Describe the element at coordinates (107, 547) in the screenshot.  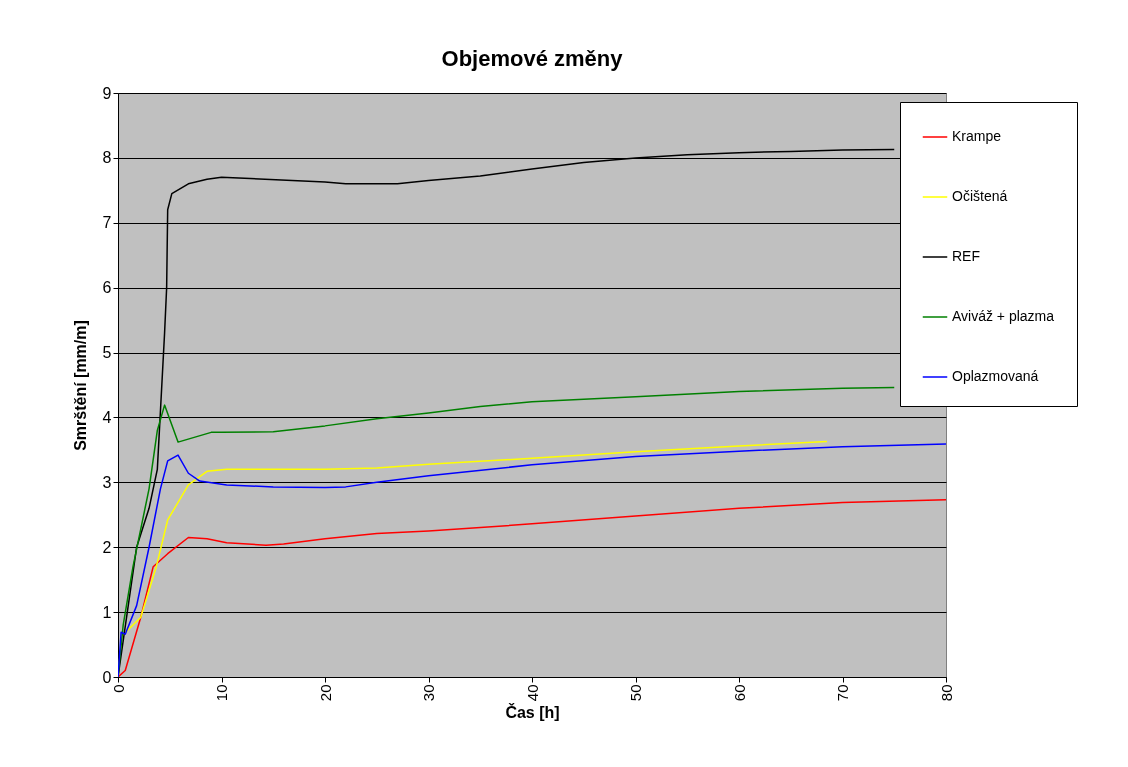
I see `y-tick-label: 2` at that location.